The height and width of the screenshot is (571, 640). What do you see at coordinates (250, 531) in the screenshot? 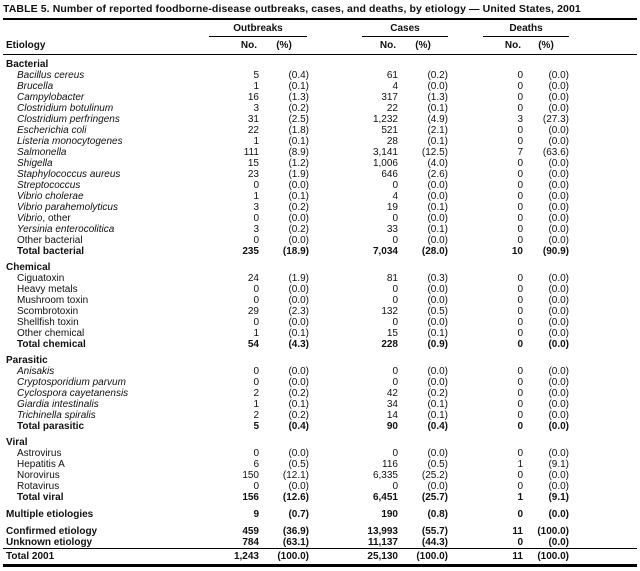
I see `outbreaks-no-cell: 459` at bounding box center [250, 531].